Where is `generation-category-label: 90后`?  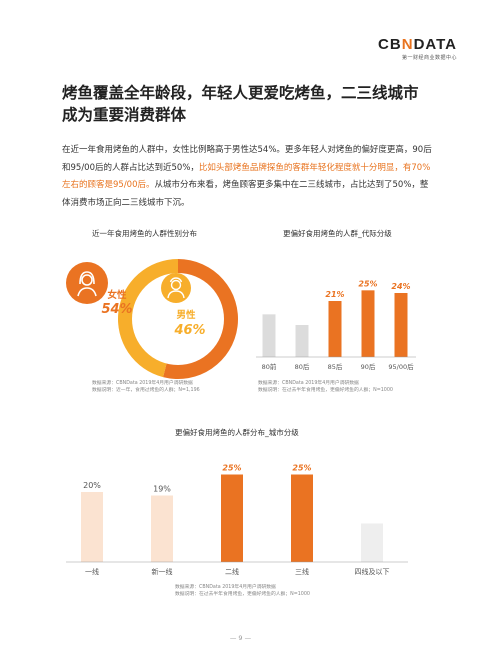 generation-category-label: 90后 is located at coordinates (368, 366).